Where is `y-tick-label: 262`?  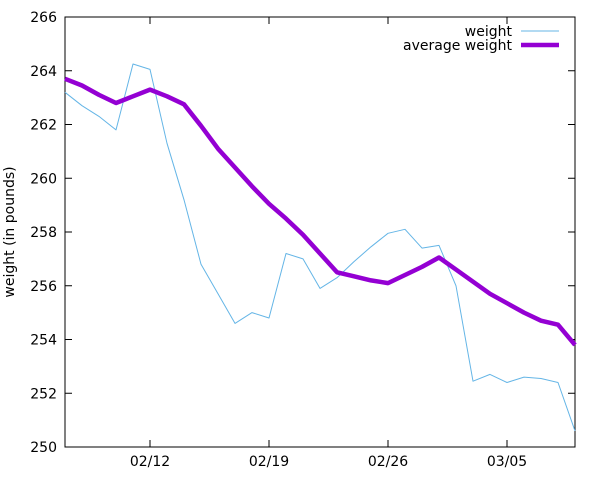
y-tick-label: 262 is located at coordinates (43, 126).